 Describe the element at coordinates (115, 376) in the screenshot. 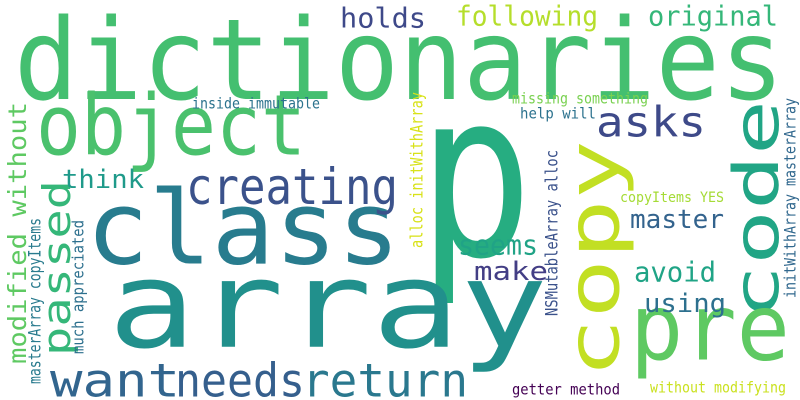

I see `word-want: want` at that location.